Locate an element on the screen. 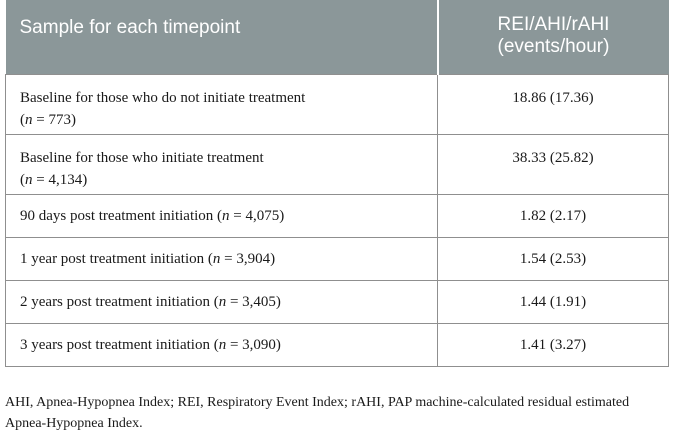 The width and height of the screenshot is (673, 440). row-value: 1.54 (2.53) is located at coordinates (553, 258).